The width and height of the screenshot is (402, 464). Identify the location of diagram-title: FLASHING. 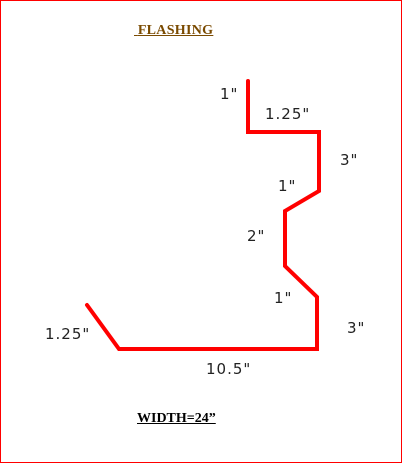
(173, 31).